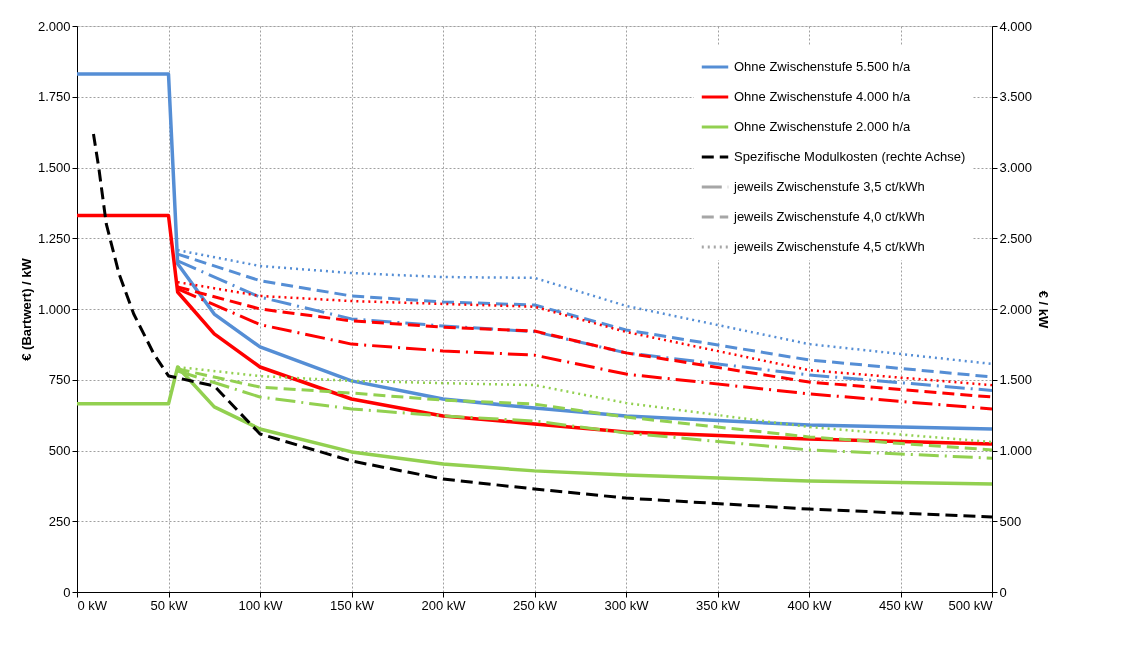  I want to click on x-tick-label: 450 kW, so click(901, 605).